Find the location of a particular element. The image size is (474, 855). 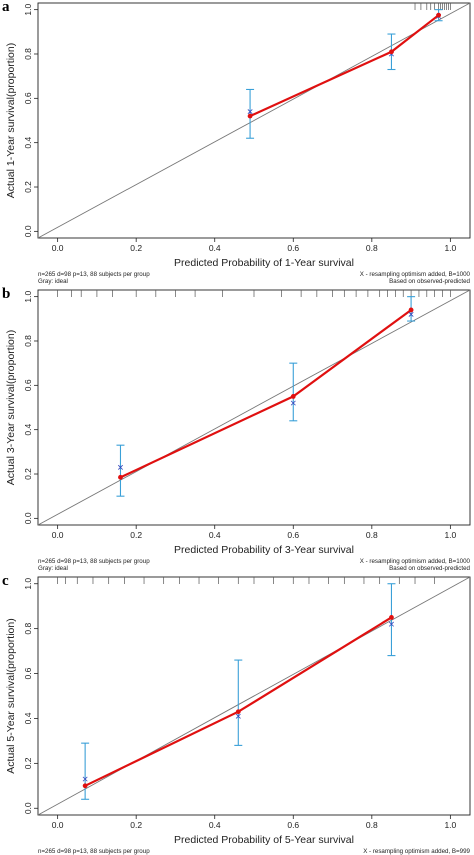

x-axis-label: Predicted Probability of 3-Year survival is located at coordinates (264, 550).